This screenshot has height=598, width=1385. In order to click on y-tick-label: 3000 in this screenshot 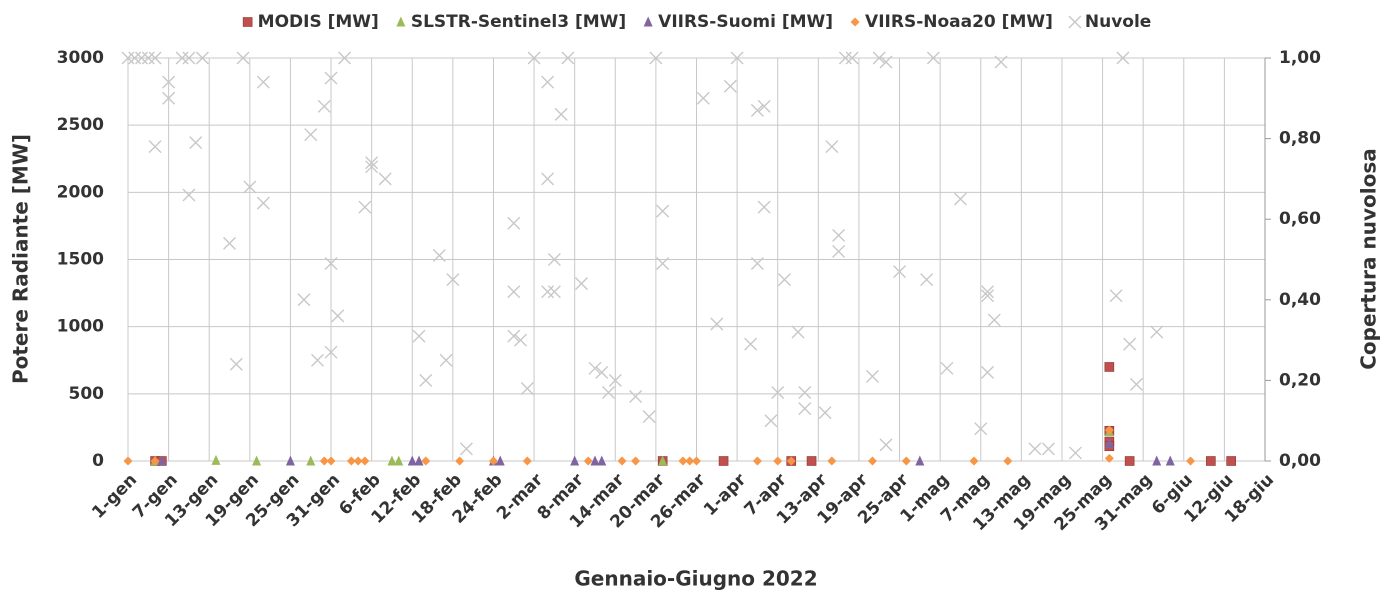, I will do `click(80, 58)`.